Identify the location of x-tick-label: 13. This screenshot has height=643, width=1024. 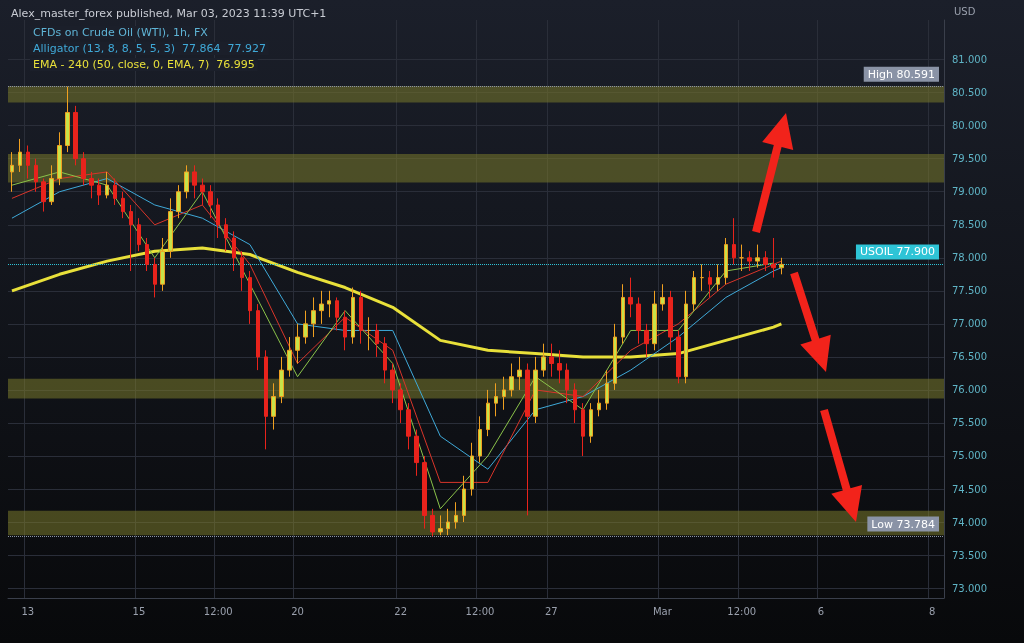
(28, 611).